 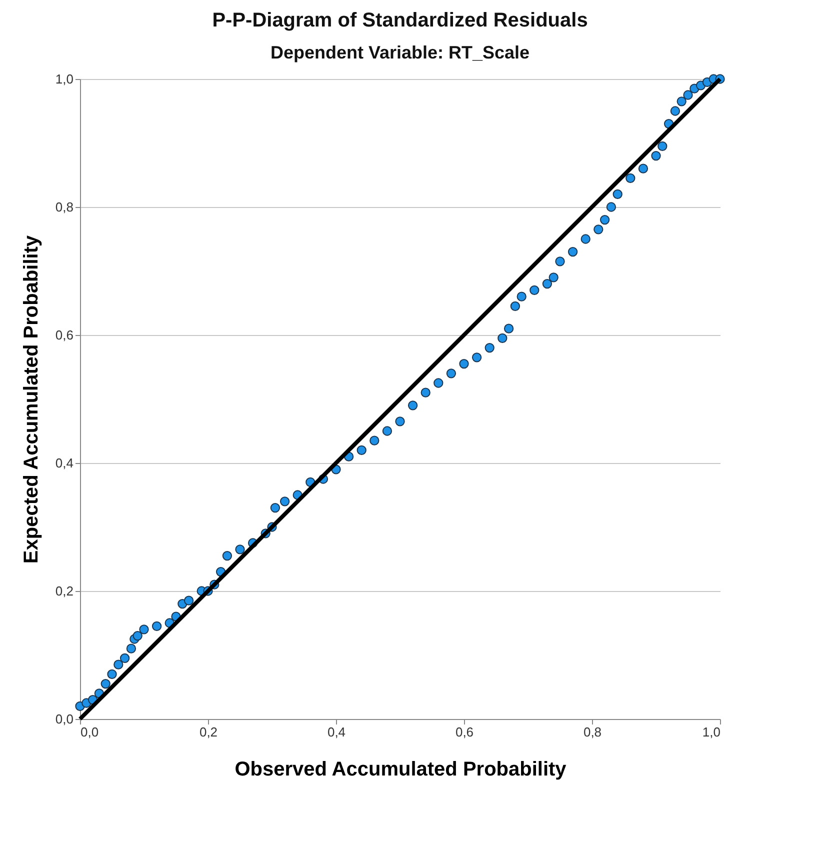 I want to click on y-tick-label: 0,2, so click(x=64, y=591).